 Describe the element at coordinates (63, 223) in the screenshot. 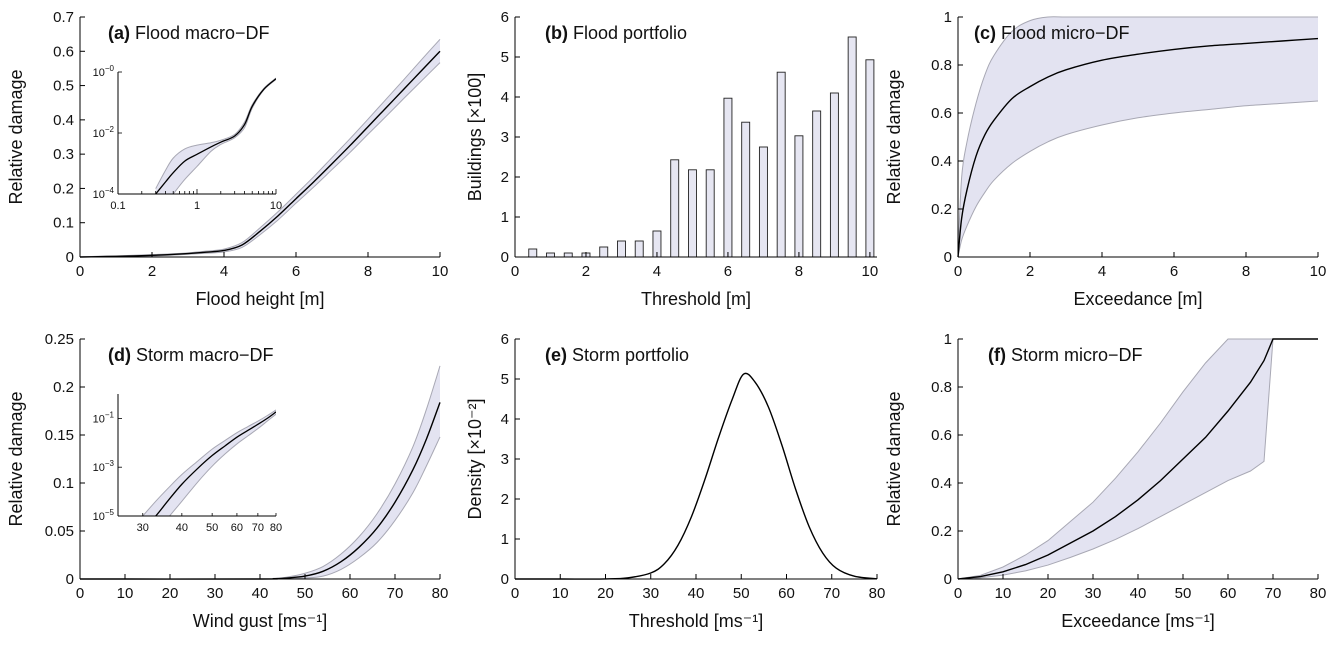

I see `y-tick-label: 0.1` at that location.